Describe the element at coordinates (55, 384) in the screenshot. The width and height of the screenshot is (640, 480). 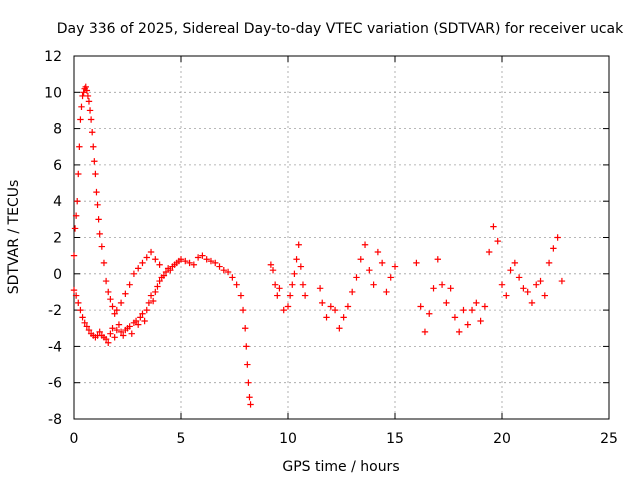
I see `y-tick-label: -6` at that location.